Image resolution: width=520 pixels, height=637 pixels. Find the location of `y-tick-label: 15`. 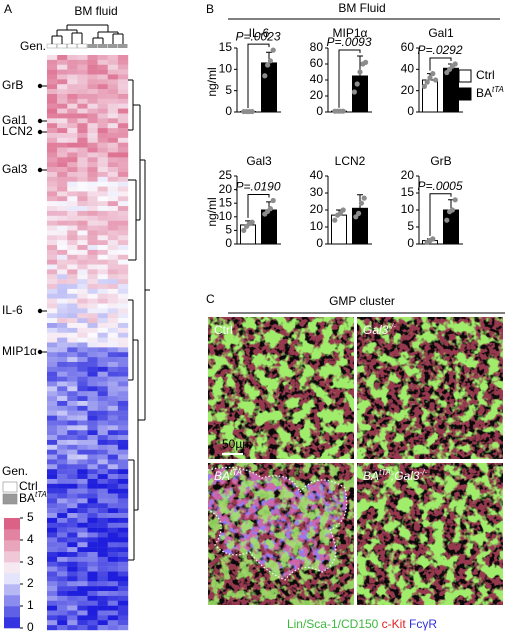

y-tick-label: 15 is located at coordinates (226, 202).